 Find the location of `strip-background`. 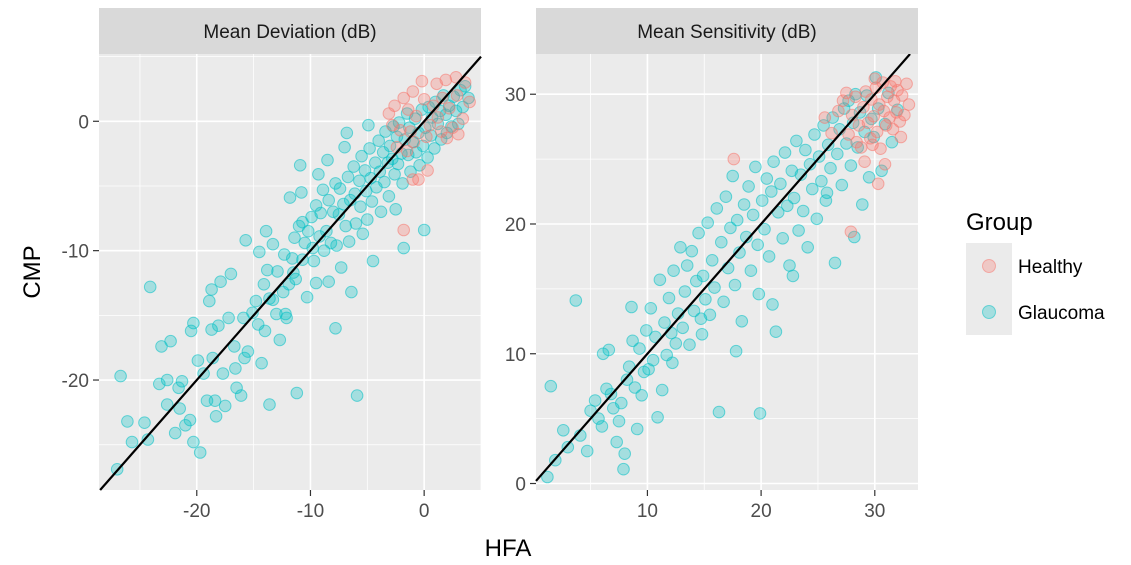

strip-background is located at coordinates (290, 31).